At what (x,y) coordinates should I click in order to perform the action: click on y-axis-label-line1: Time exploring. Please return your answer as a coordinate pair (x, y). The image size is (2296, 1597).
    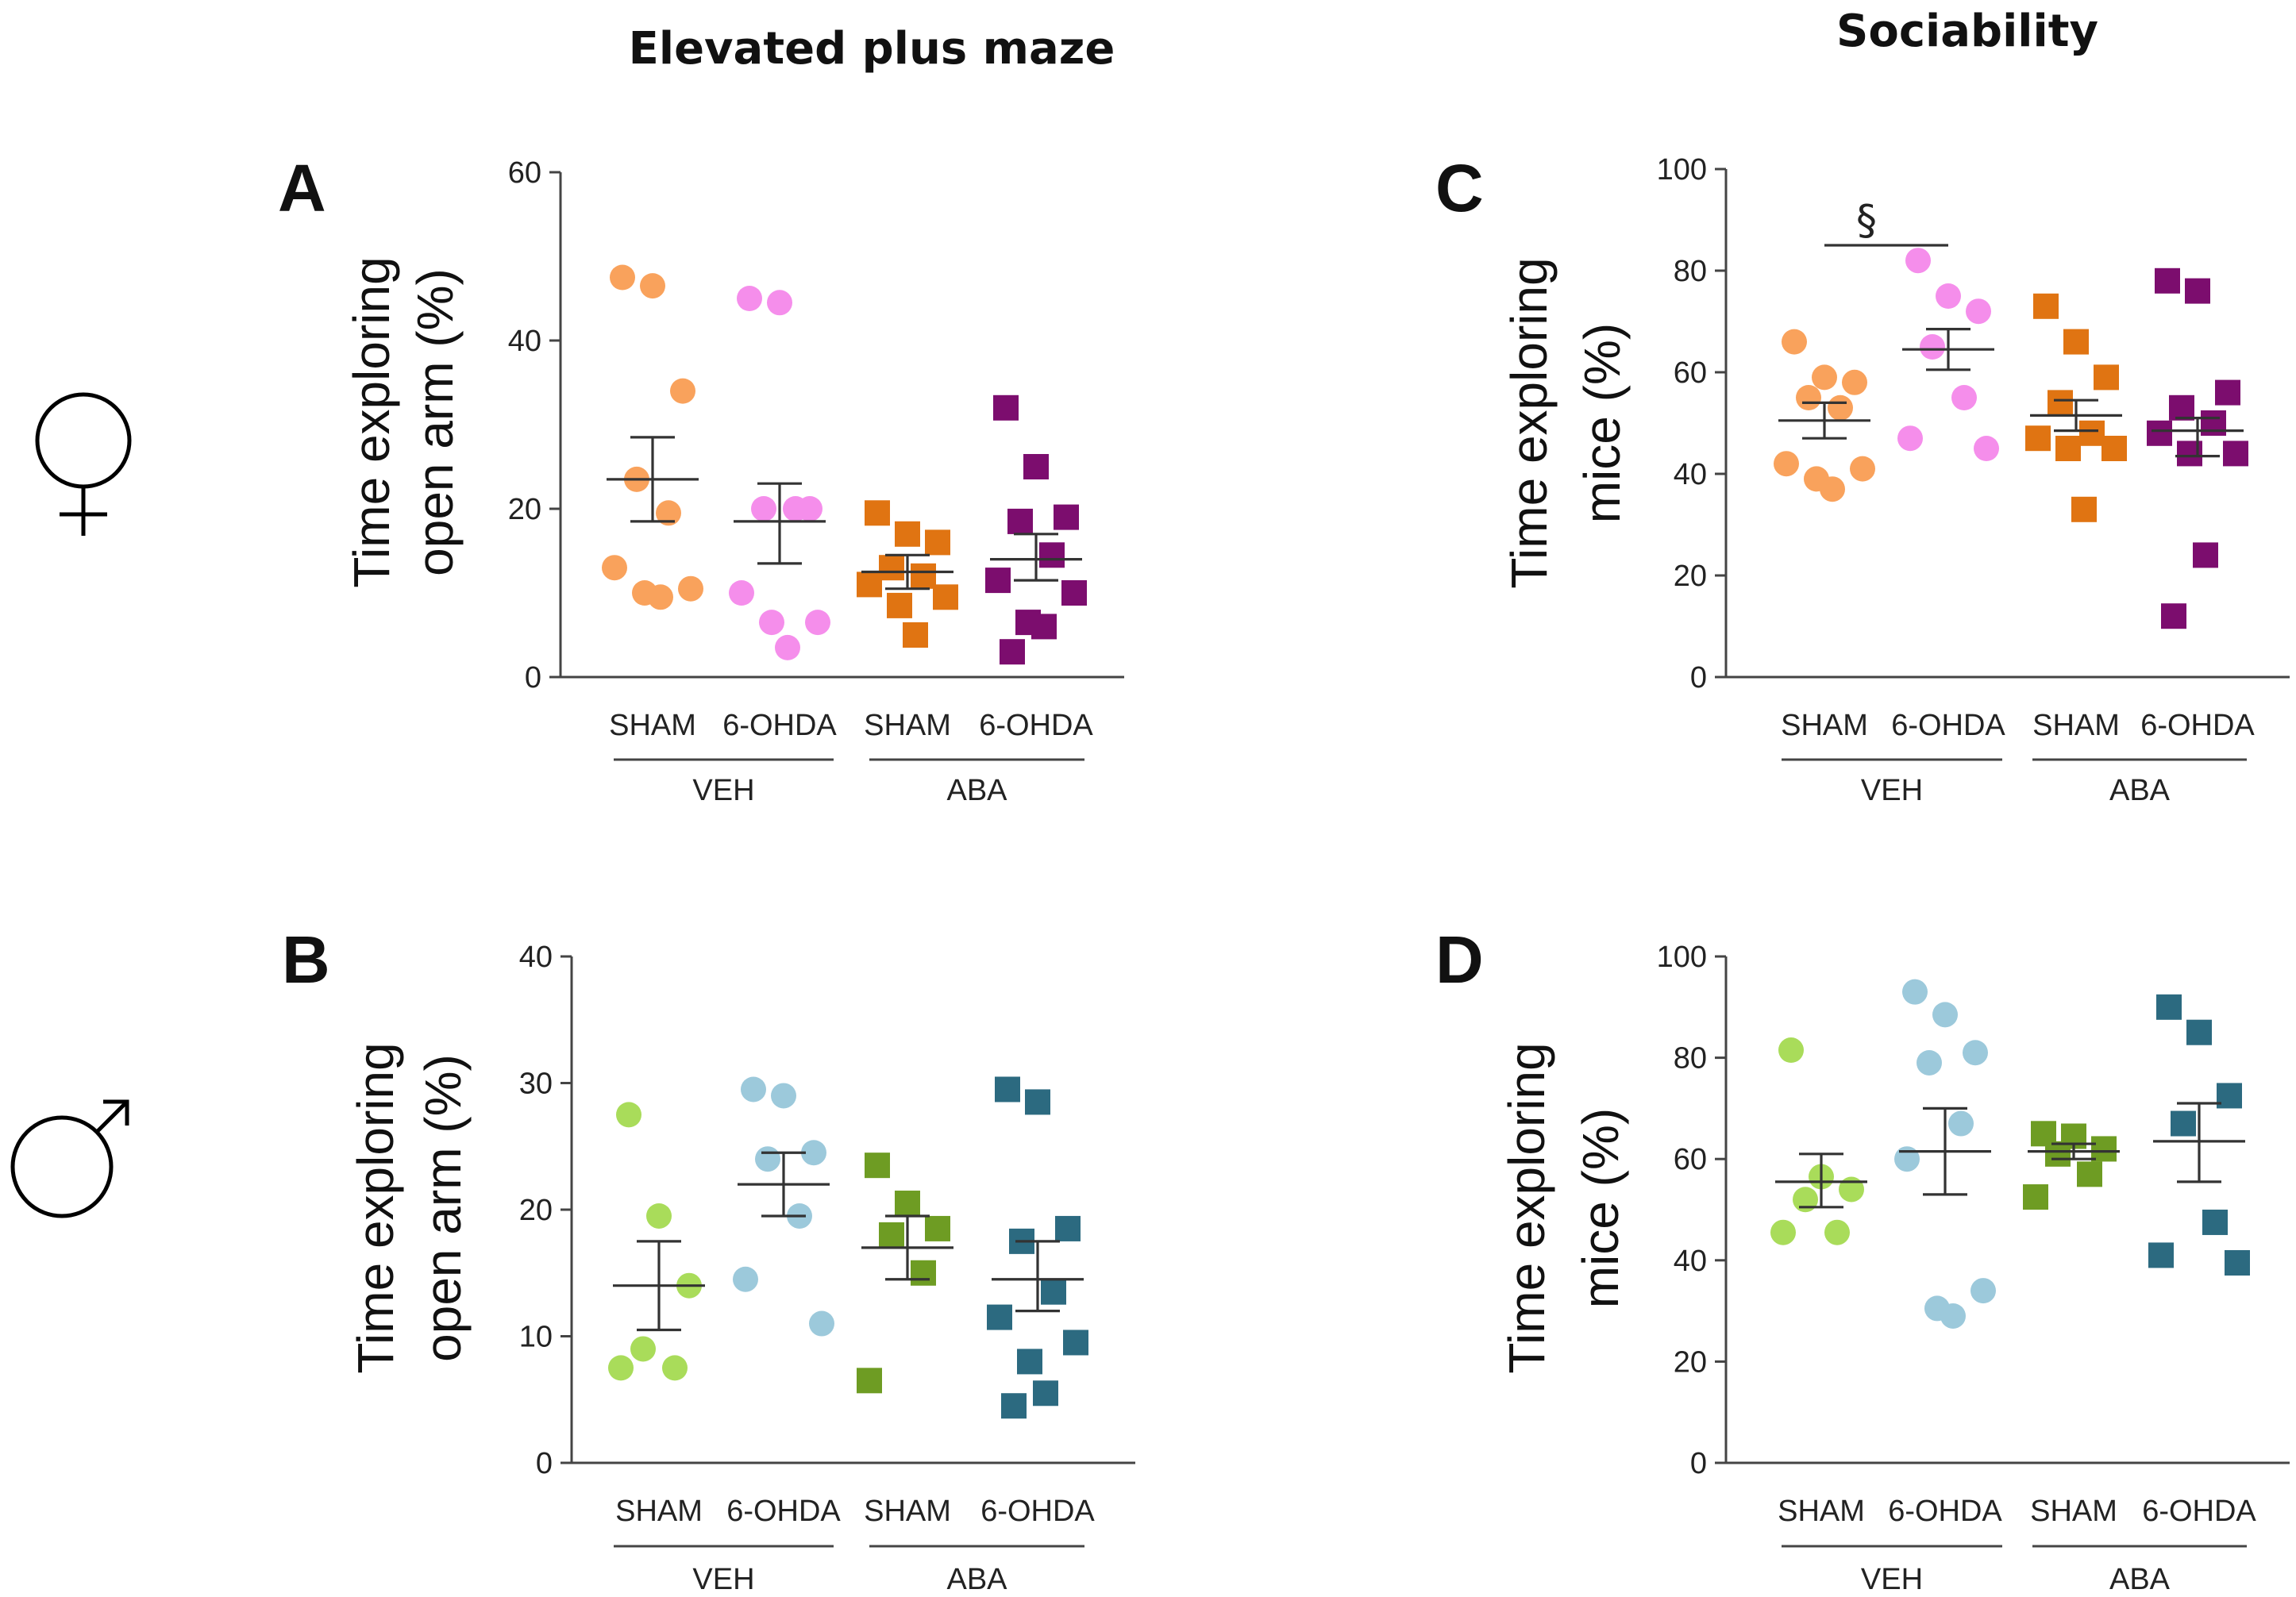
    Looking at the image, I should click on (1529, 422).